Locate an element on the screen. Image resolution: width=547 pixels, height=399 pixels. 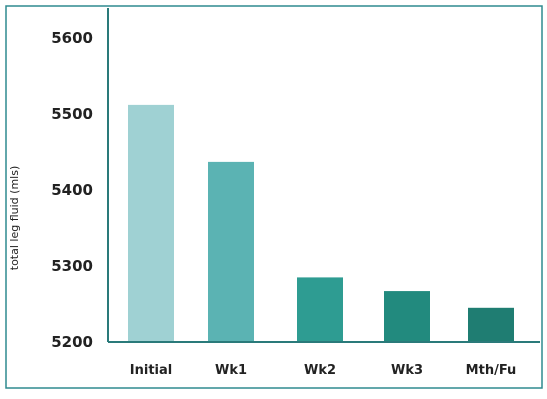
y-tick-label-5400: 5400 is located at coordinates (72, 190).